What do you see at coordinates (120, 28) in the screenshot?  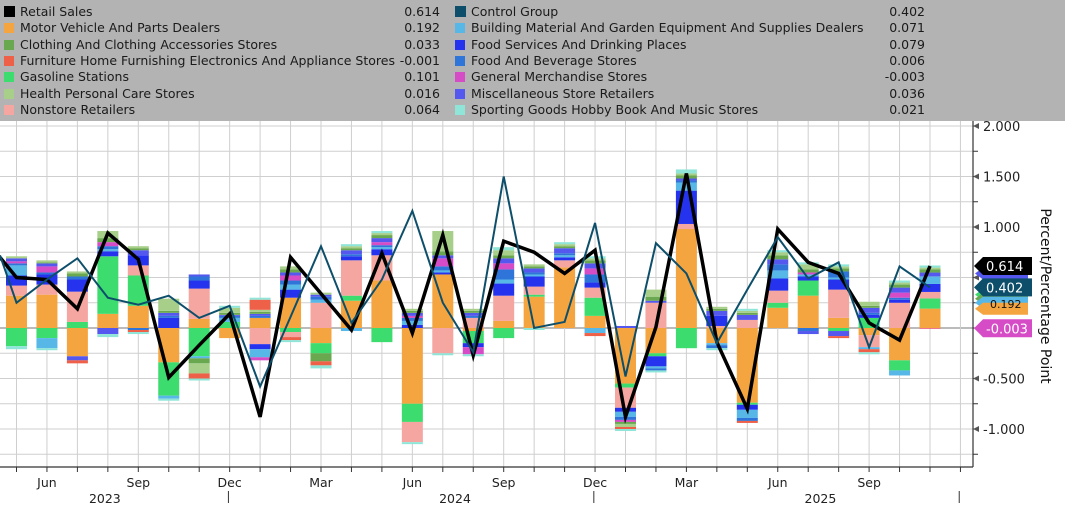 I see `legend-label: Motor Vehicle And Parts Dealers` at bounding box center [120, 28].